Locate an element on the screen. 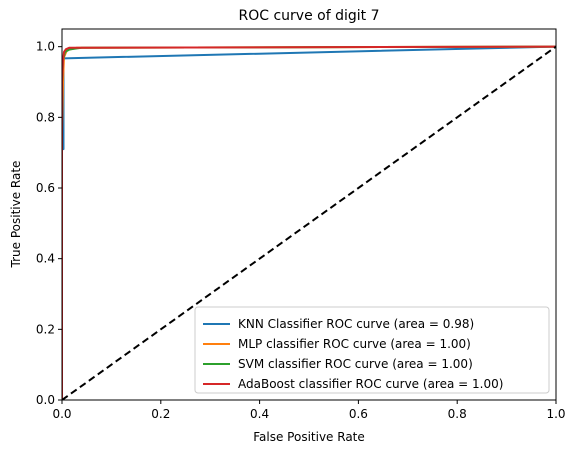  x-tick-label: 0.0 is located at coordinates (61, 414).